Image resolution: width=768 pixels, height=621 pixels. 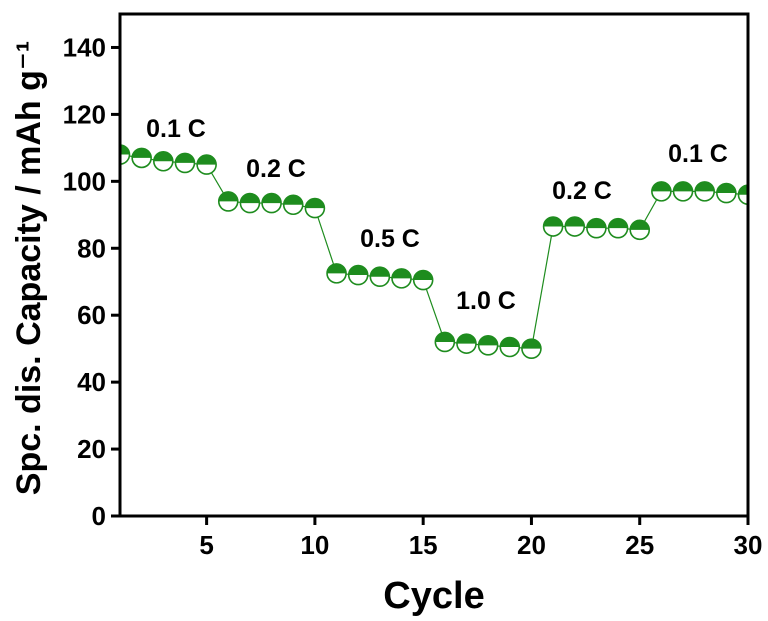 What do you see at coordinates (99, 516) in the screenshot?
I see `y-tick-label: 0` at bounding box center [99, 516].